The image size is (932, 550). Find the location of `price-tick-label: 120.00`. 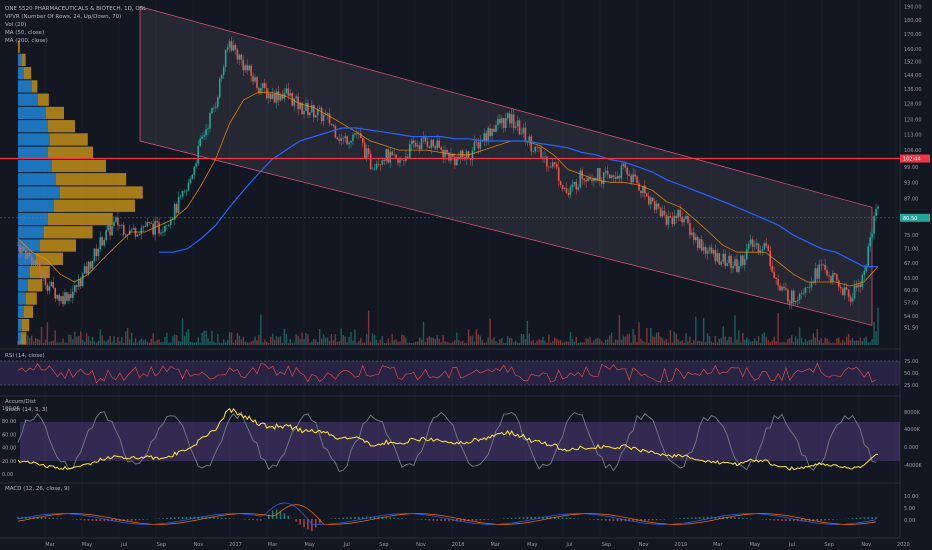

price-tick-label: 120.00 is located at coordinates (913, 121).